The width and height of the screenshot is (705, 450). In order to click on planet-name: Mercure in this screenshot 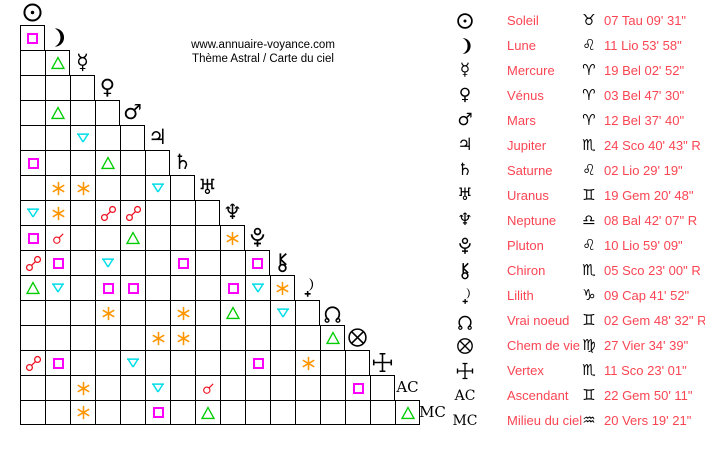, I will do `click(531, 70)`.